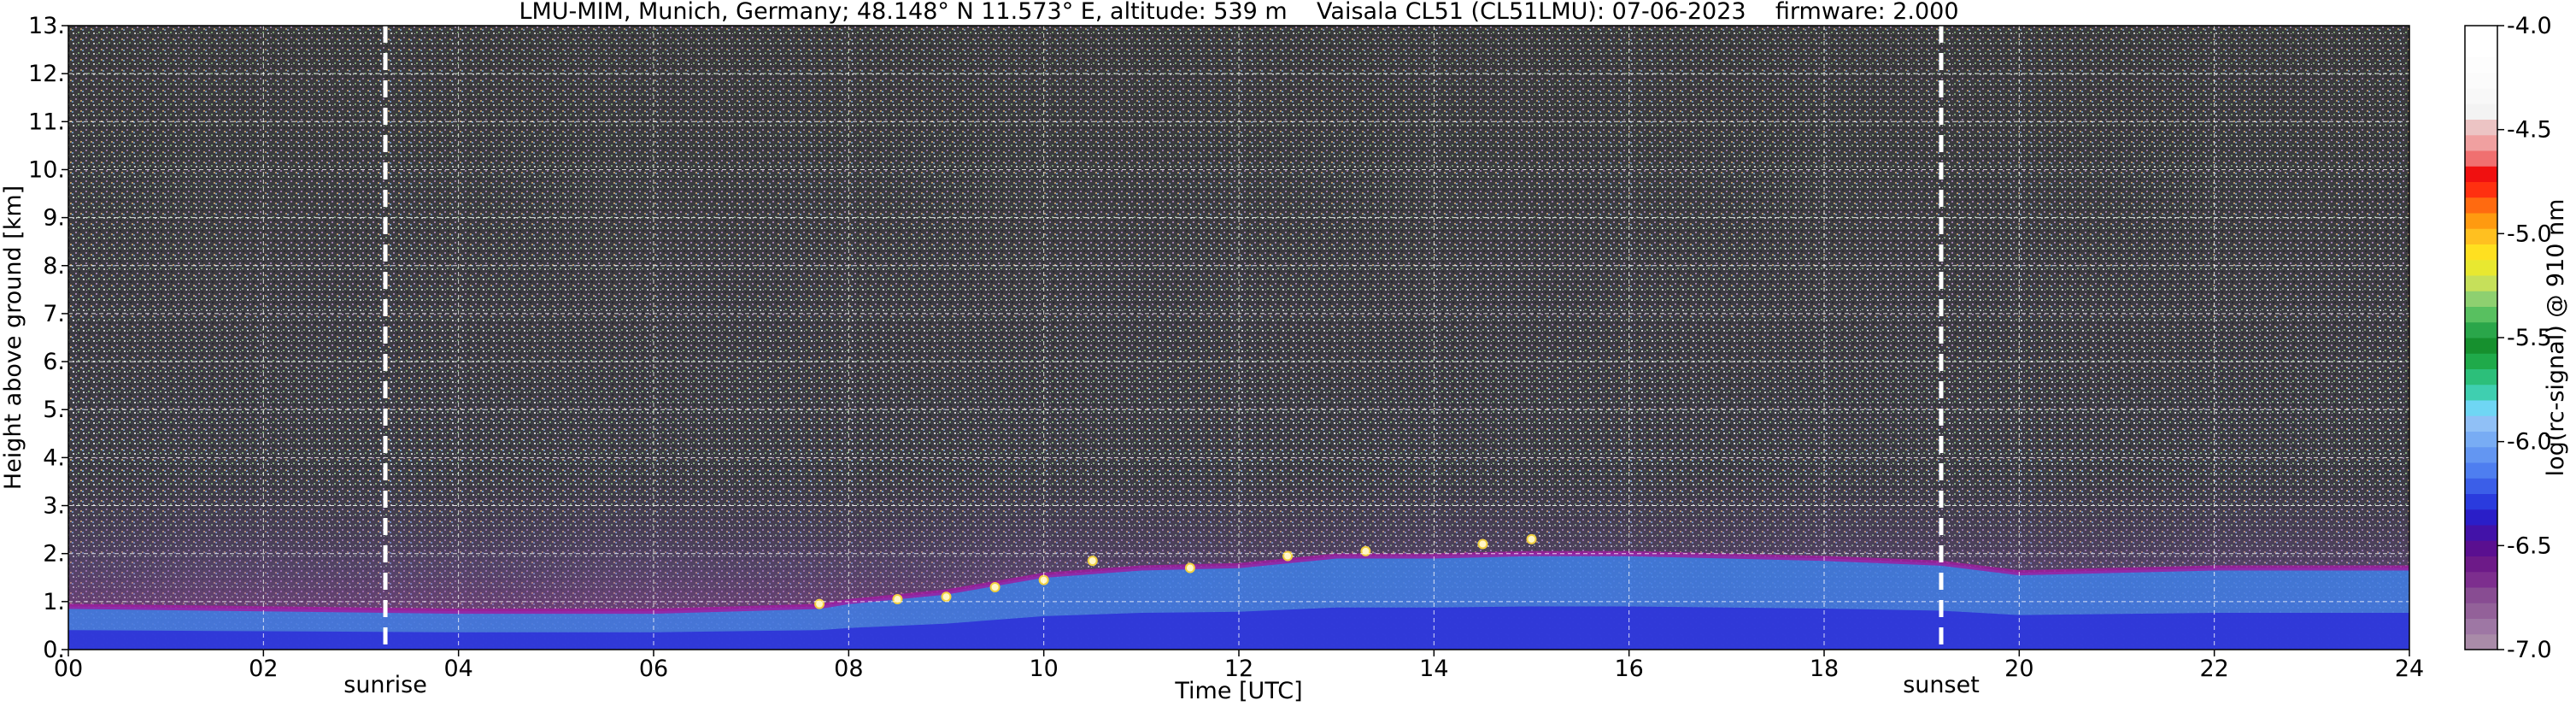 This screenshot has width=2576, height=706. I want to click on y-tick-label: 10., so click(46, 169).